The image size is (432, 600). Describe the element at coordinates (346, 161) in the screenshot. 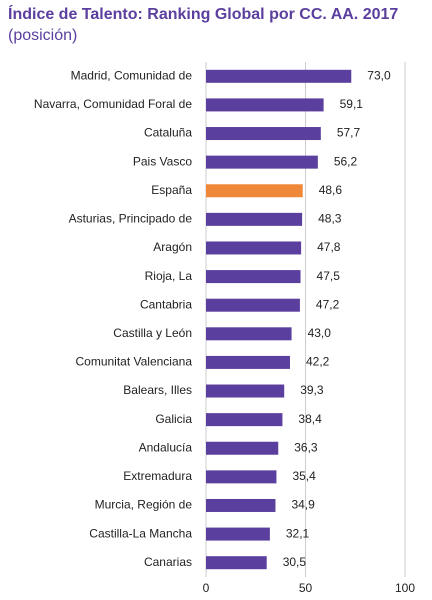

I see `value-label: 56,2` at that location.